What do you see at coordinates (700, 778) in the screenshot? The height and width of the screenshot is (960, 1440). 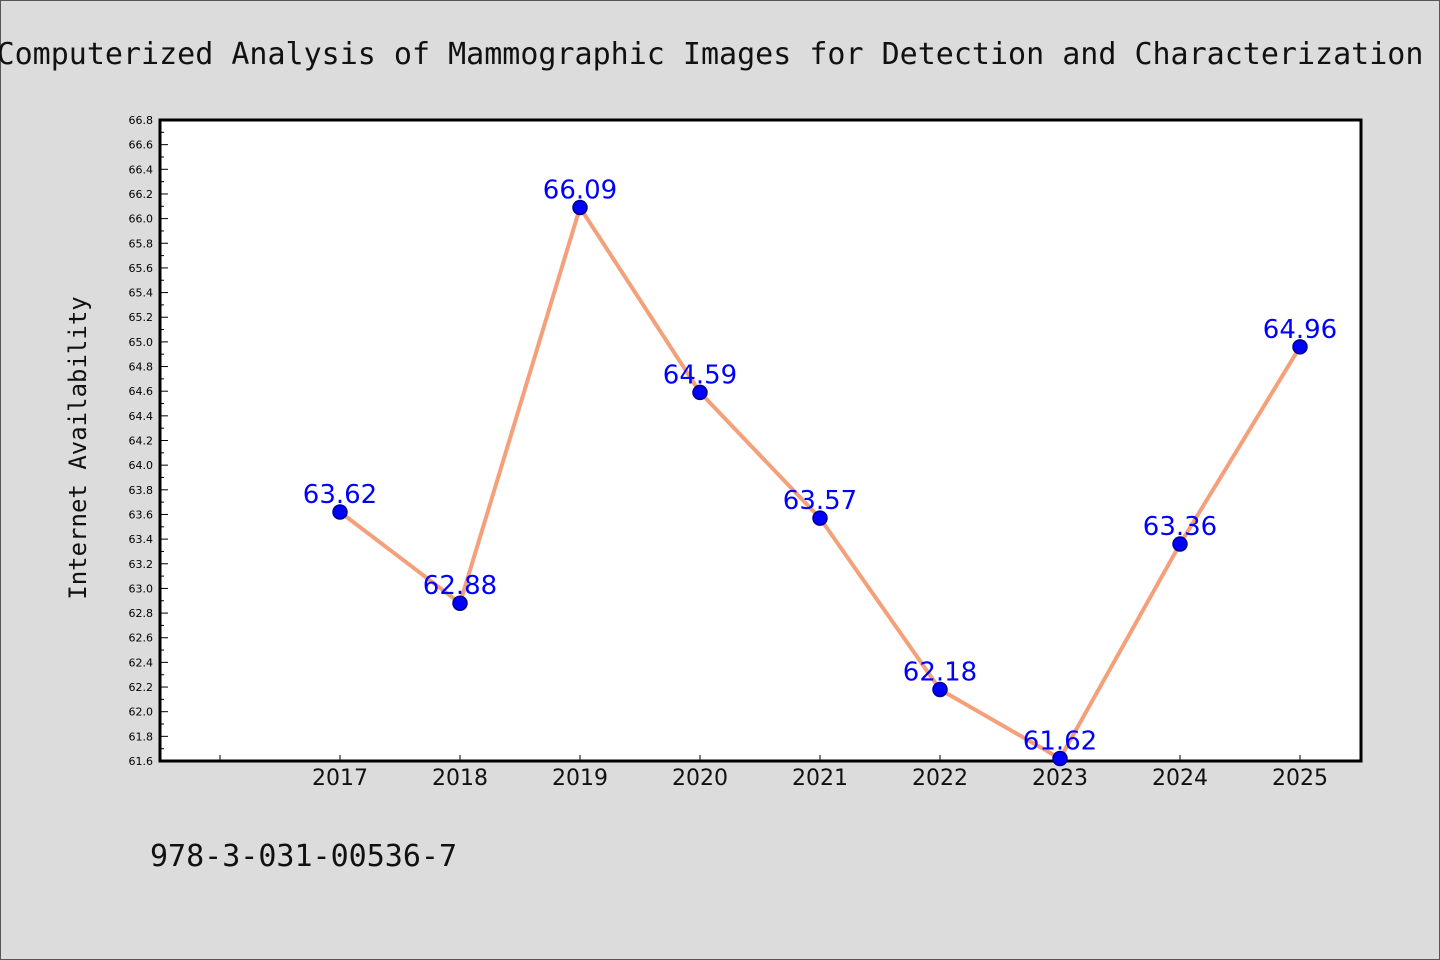 I see `x-tick-label: 2020` at bounding box center [700, 778].